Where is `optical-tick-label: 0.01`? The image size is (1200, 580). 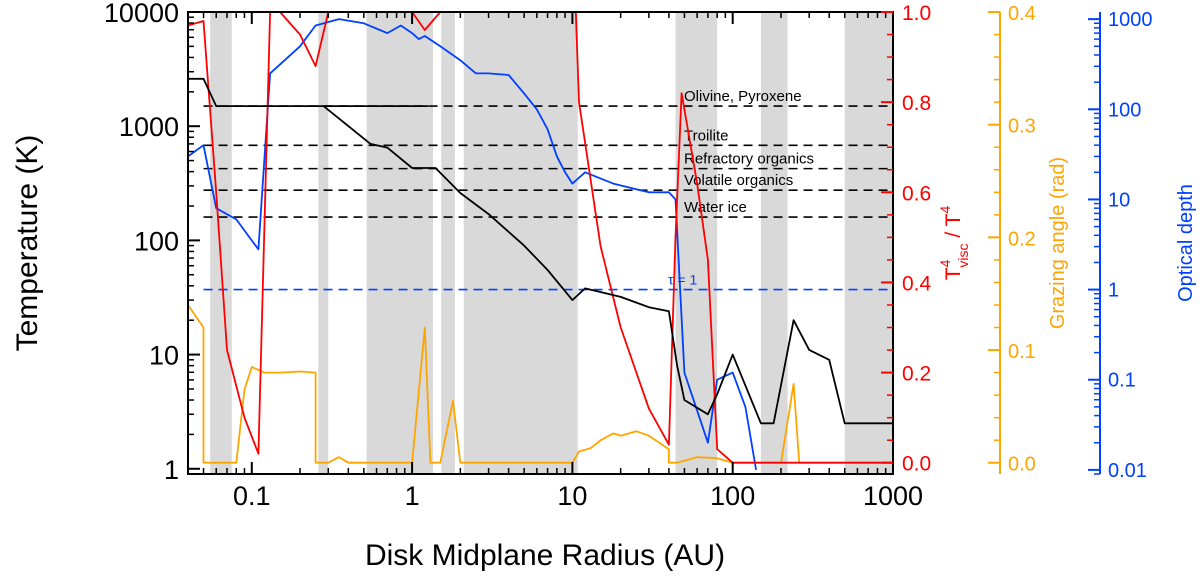 optical-tick-label: 0.01 is located at coordinates (1127, 471).